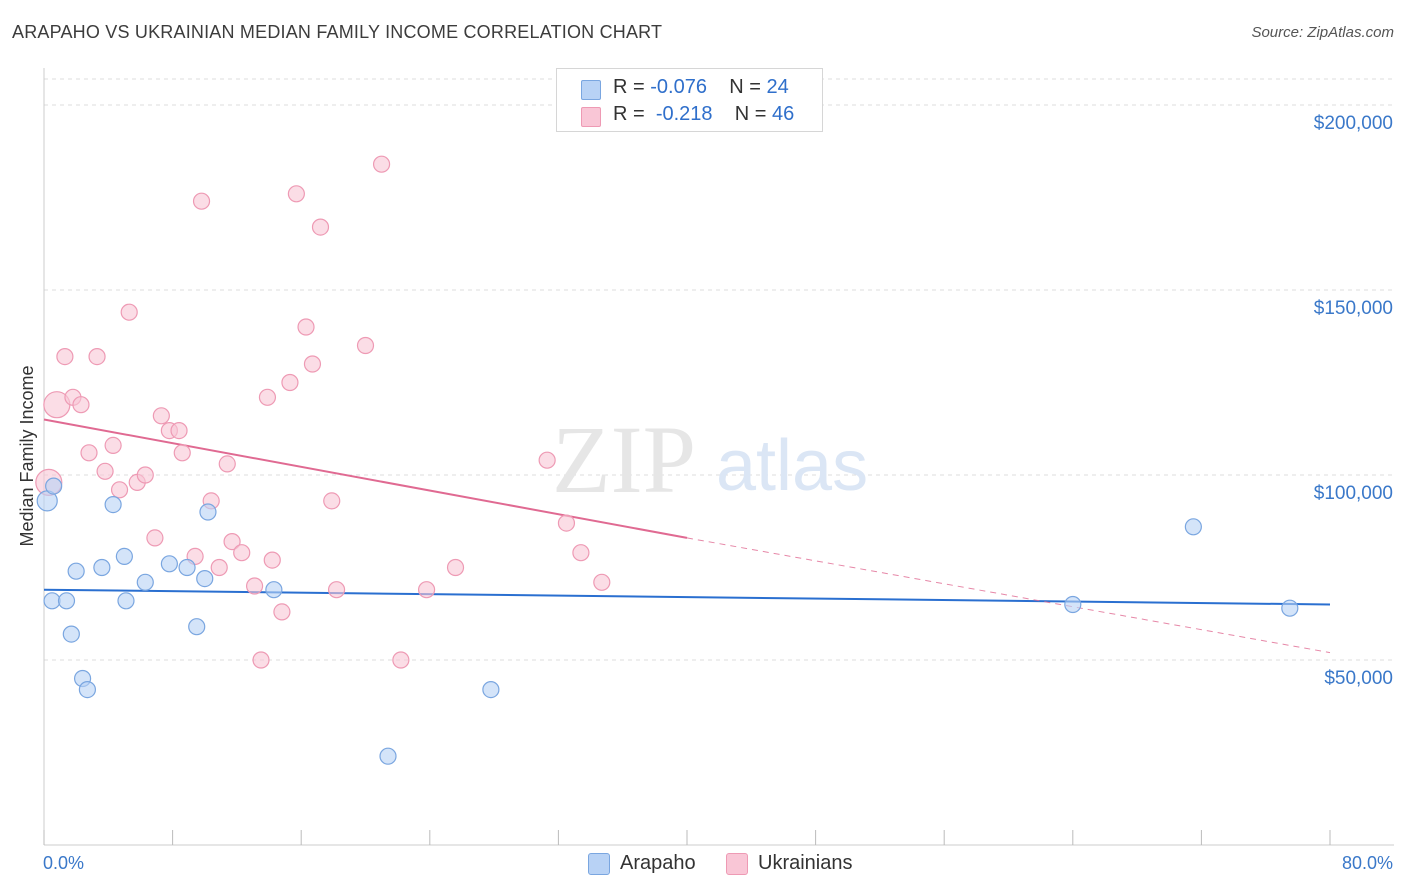 This screenshot has width=1406, height=892. What do you see at coordinates (737, 864) in the screenshot?
I see `ukrainians-legend-swatch` at bounding box center [737, 864].